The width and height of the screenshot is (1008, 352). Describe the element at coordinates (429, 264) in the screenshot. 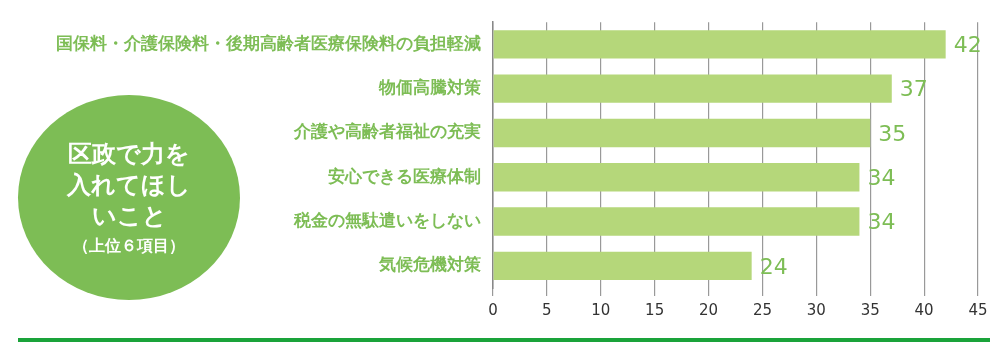

I see `y-tick-label: 気候危機対策` at that location.